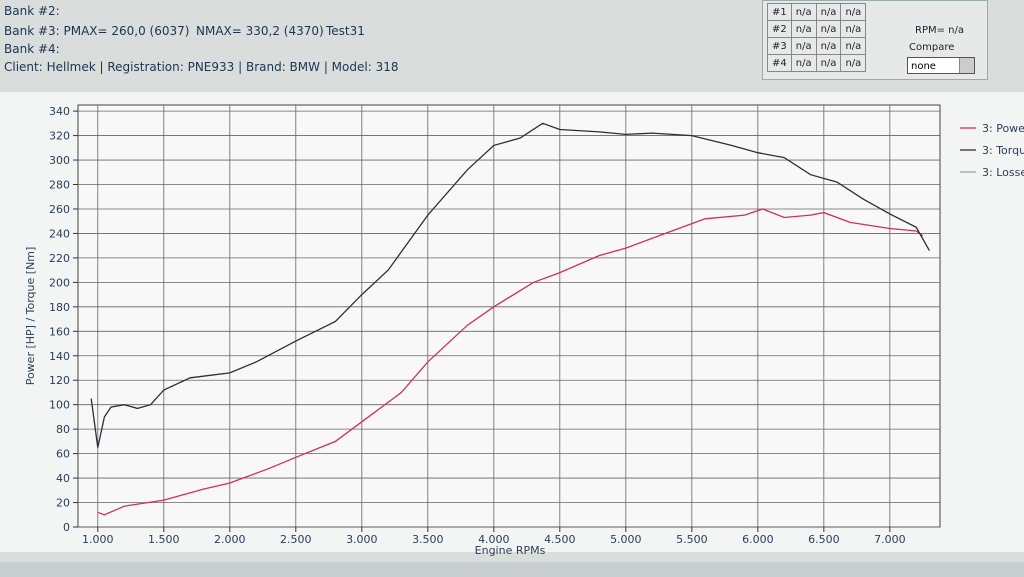 The height and width of the screenshot is (577, 1024). Describe the element at coordinates (98, 539) in the screenshot. I see `x-tick-label: 1.000` at that location.